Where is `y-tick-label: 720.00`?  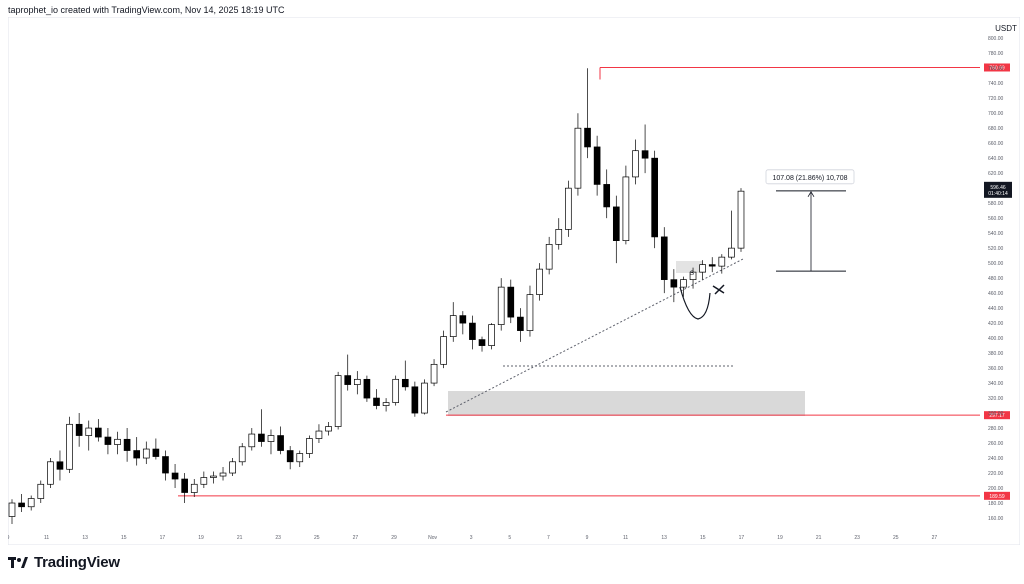
y-tick-label: 720.00 is located at coordinates (996, 99).